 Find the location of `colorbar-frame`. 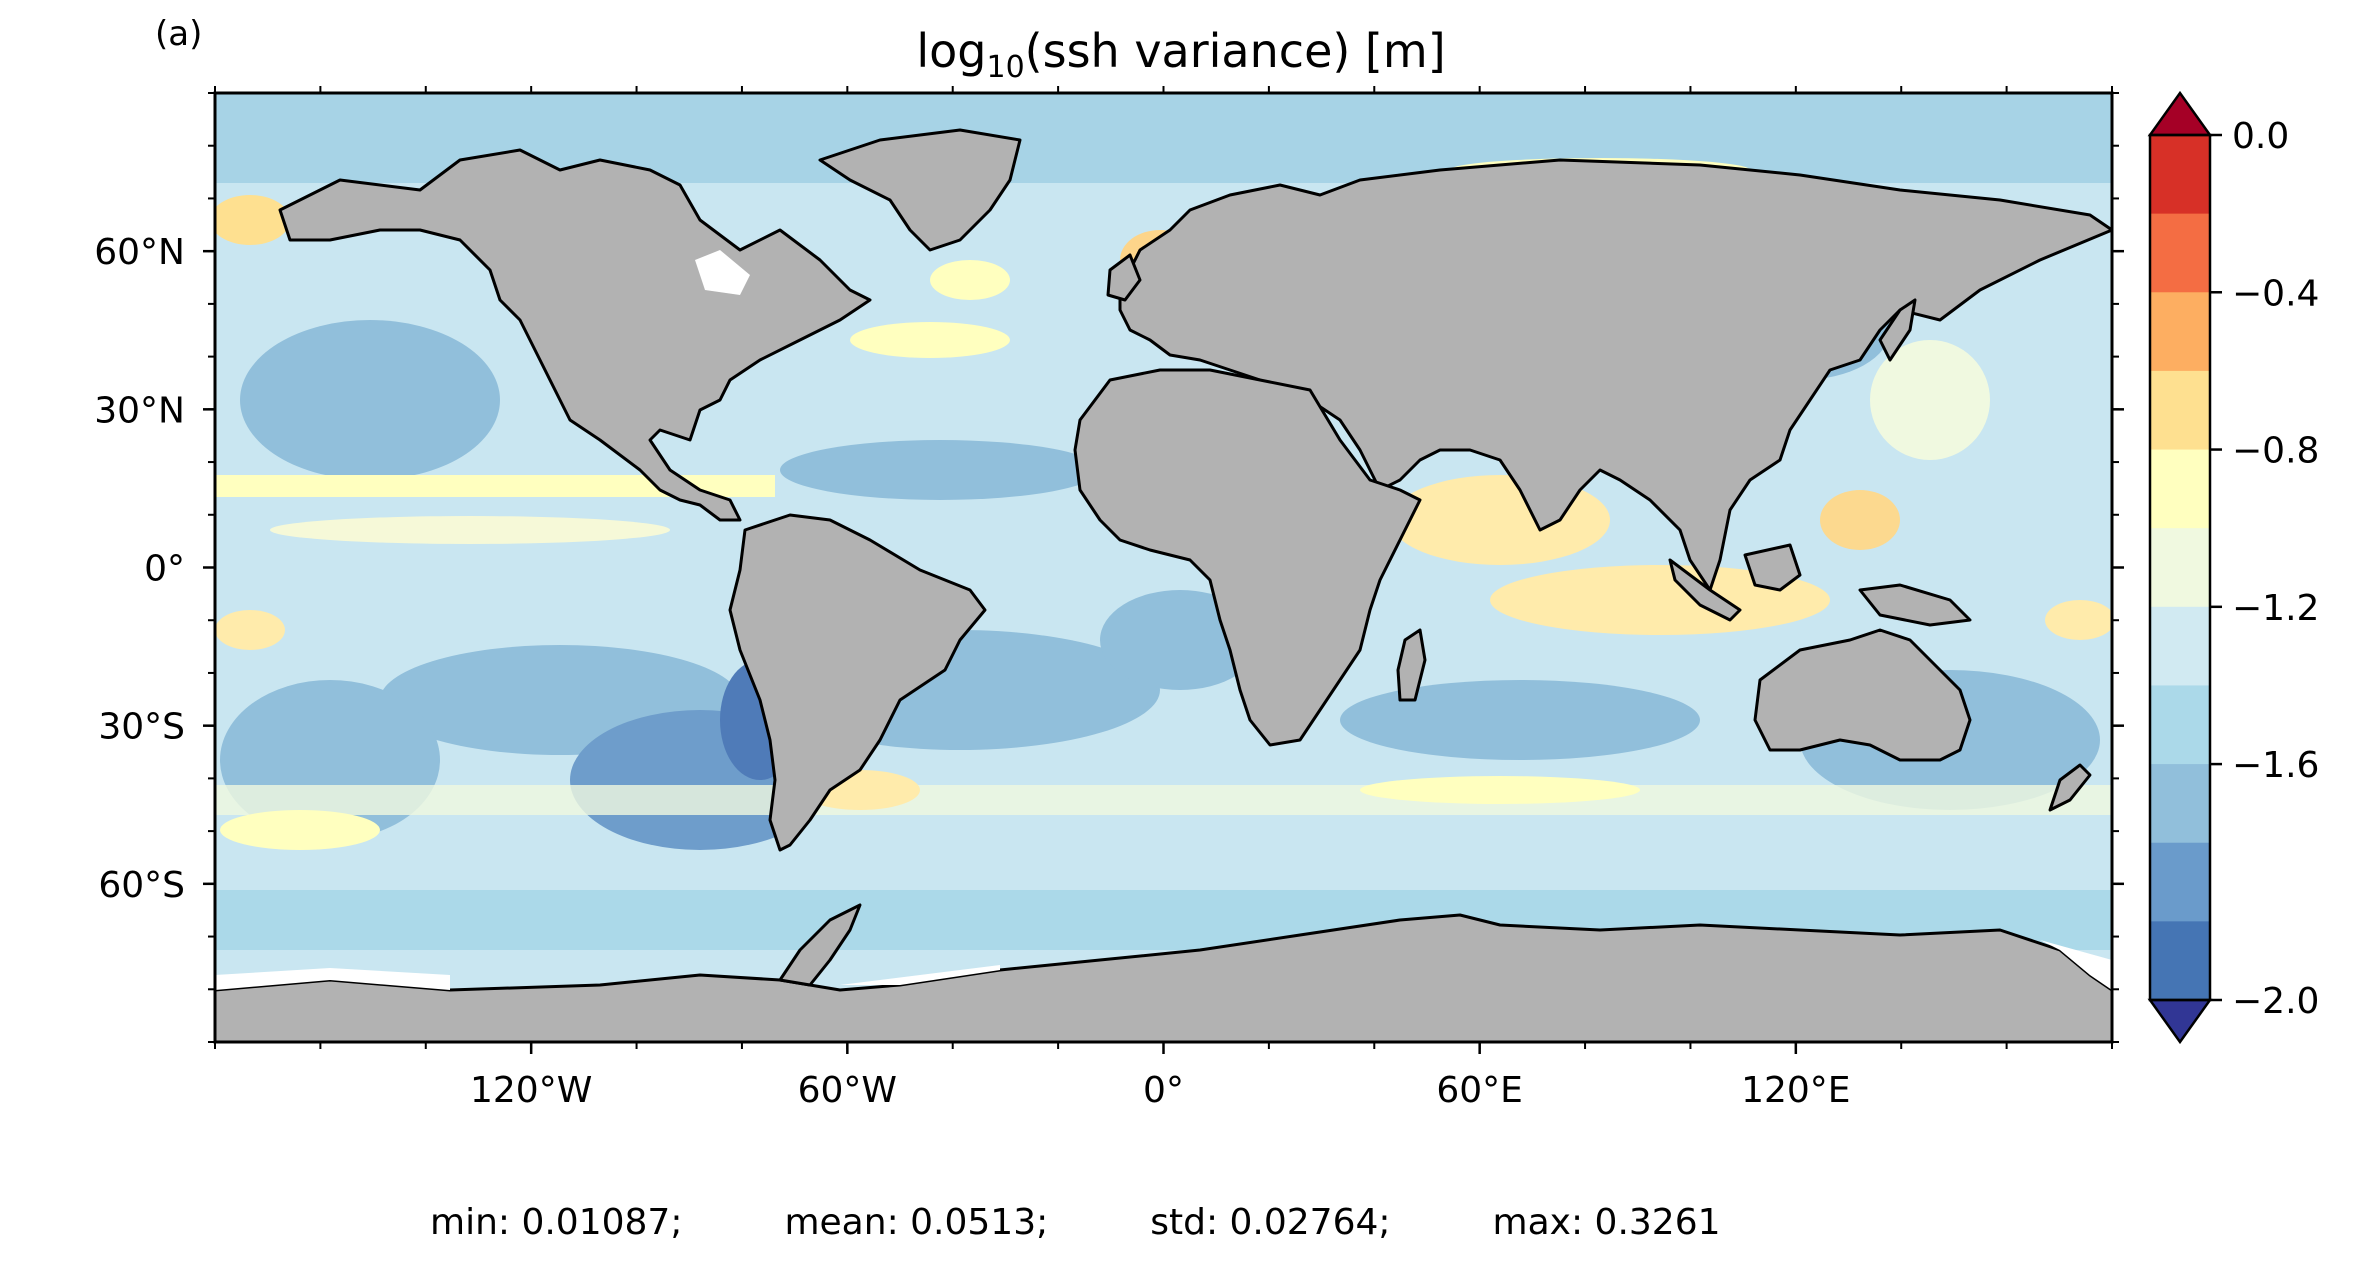

colorbar-frame is located at coordinates (2180, 567).